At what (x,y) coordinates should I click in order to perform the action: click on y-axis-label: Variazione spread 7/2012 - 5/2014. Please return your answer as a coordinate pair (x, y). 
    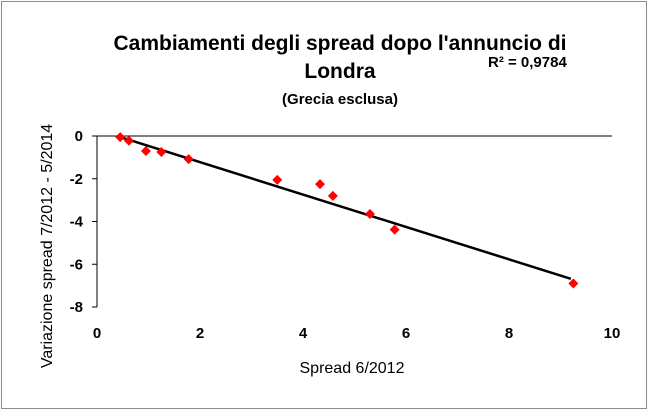
    Looking at the image, I should click on (47, 246).